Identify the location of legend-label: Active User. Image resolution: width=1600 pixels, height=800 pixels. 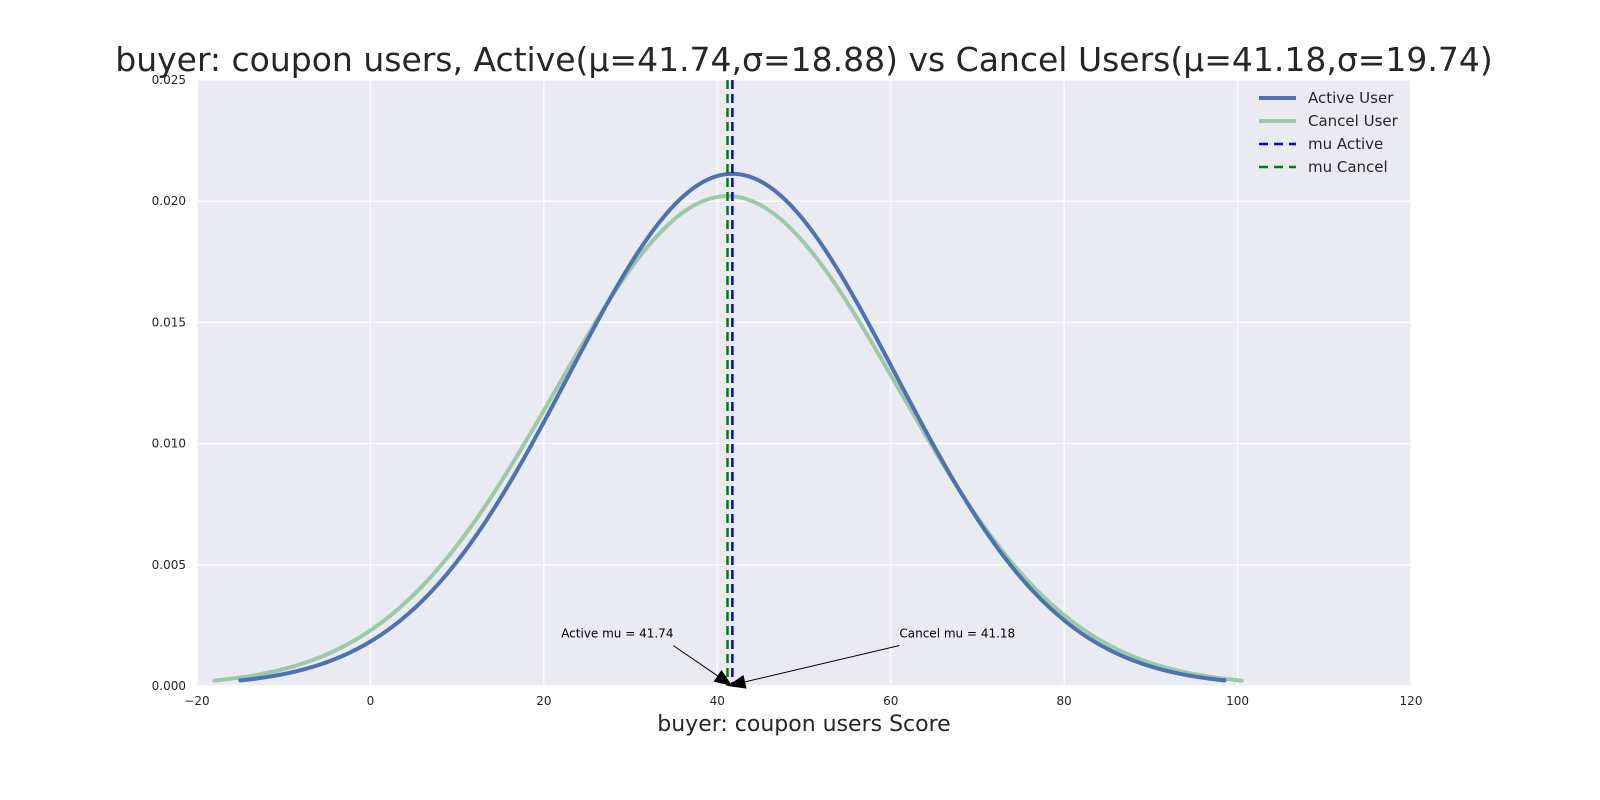
(1351, 98).